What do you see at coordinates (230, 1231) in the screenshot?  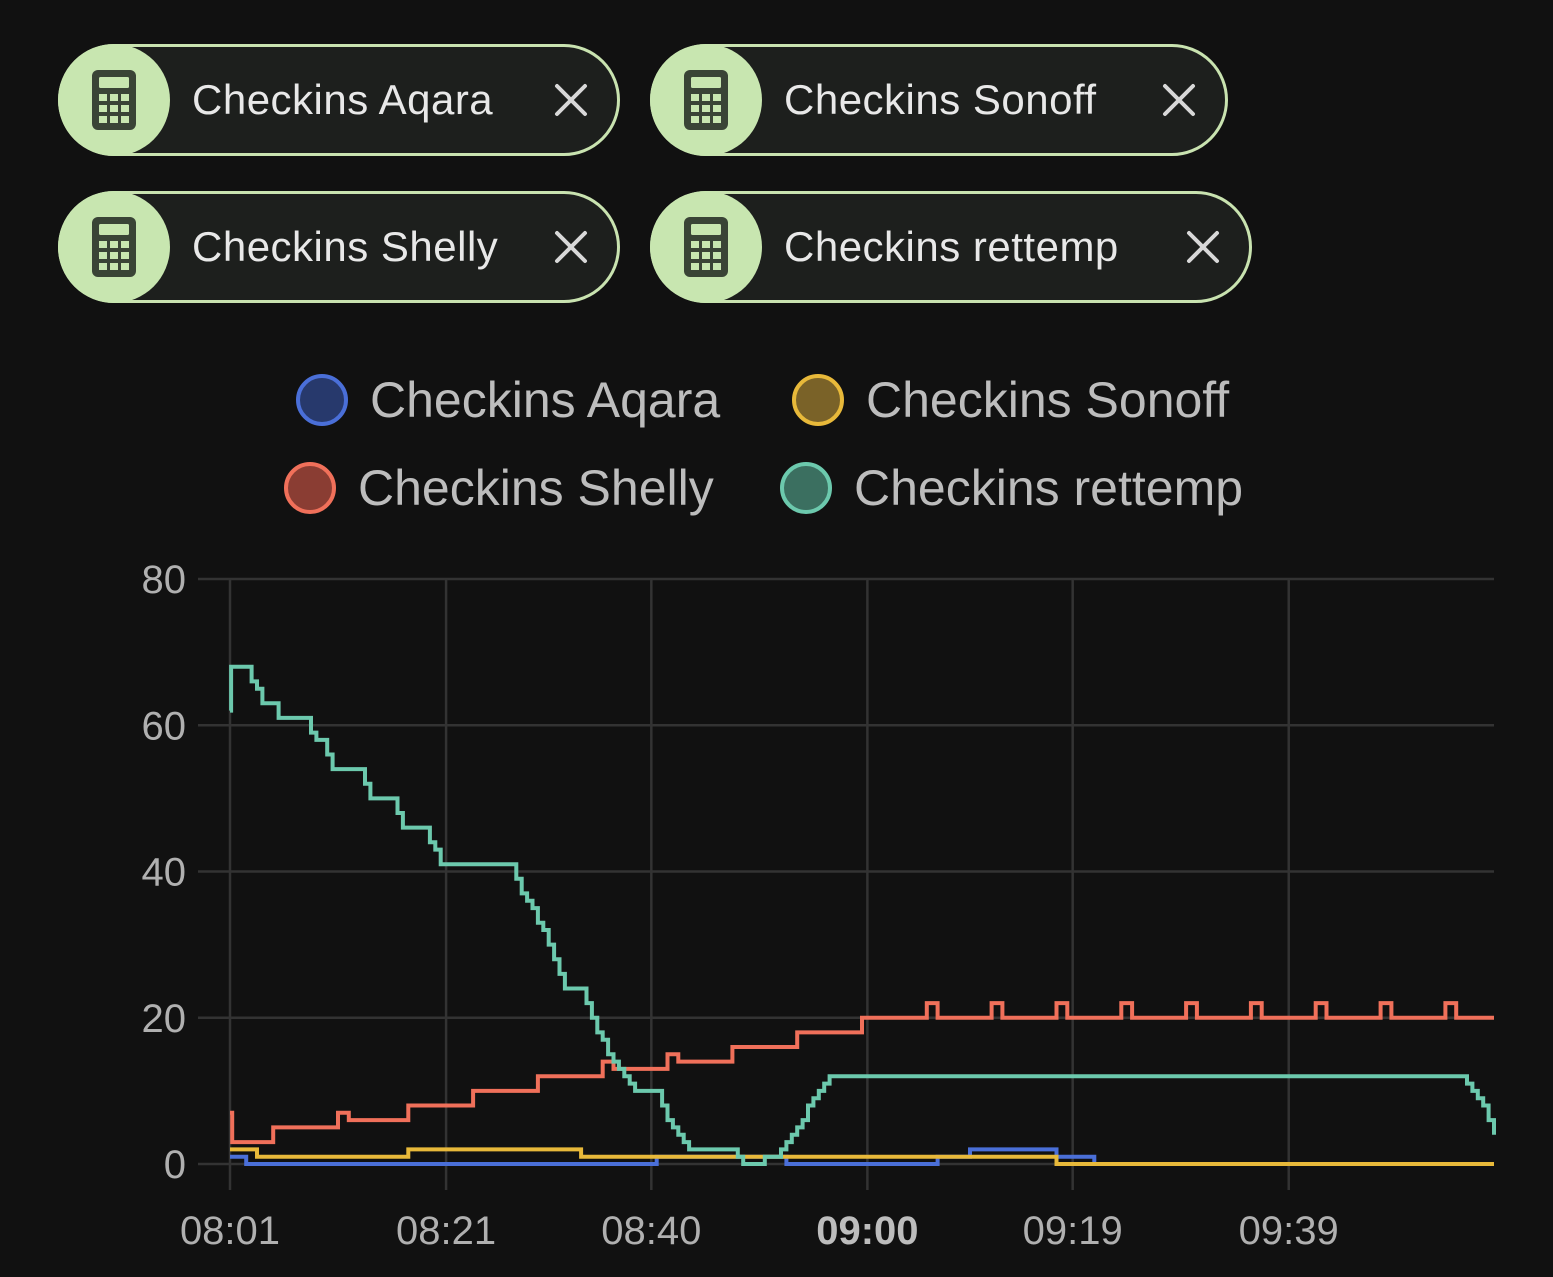 I see `x-tick-label: 08:01` at bounding box center [230, 1231].